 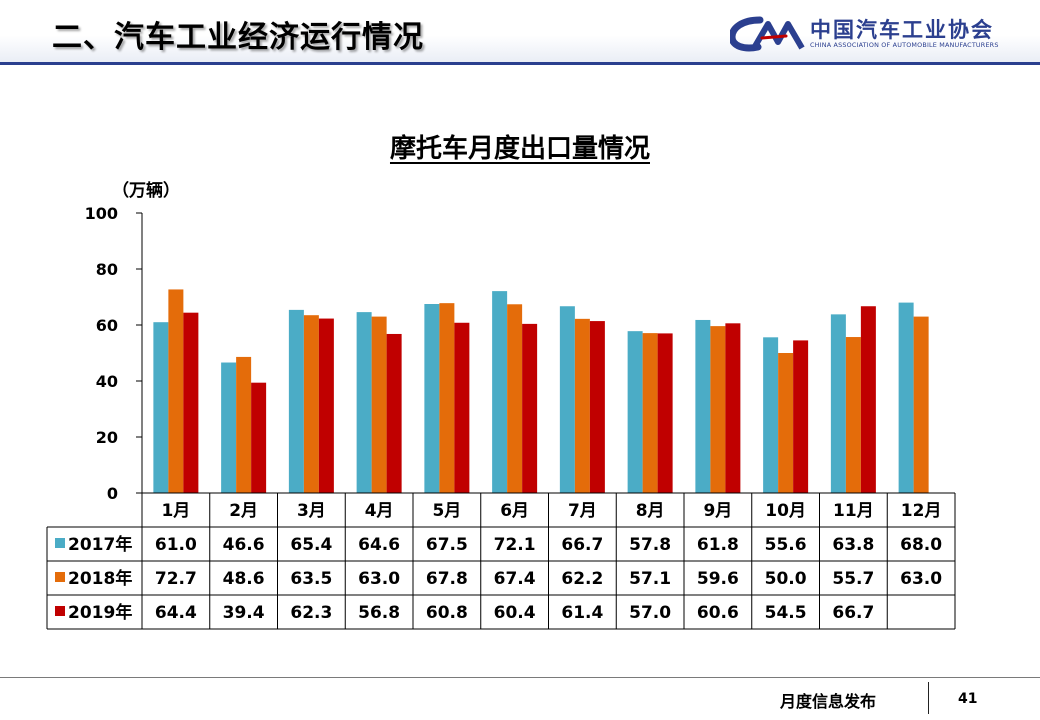 I want to click on x-tick-label: 5月, so click(x=446, y=511).